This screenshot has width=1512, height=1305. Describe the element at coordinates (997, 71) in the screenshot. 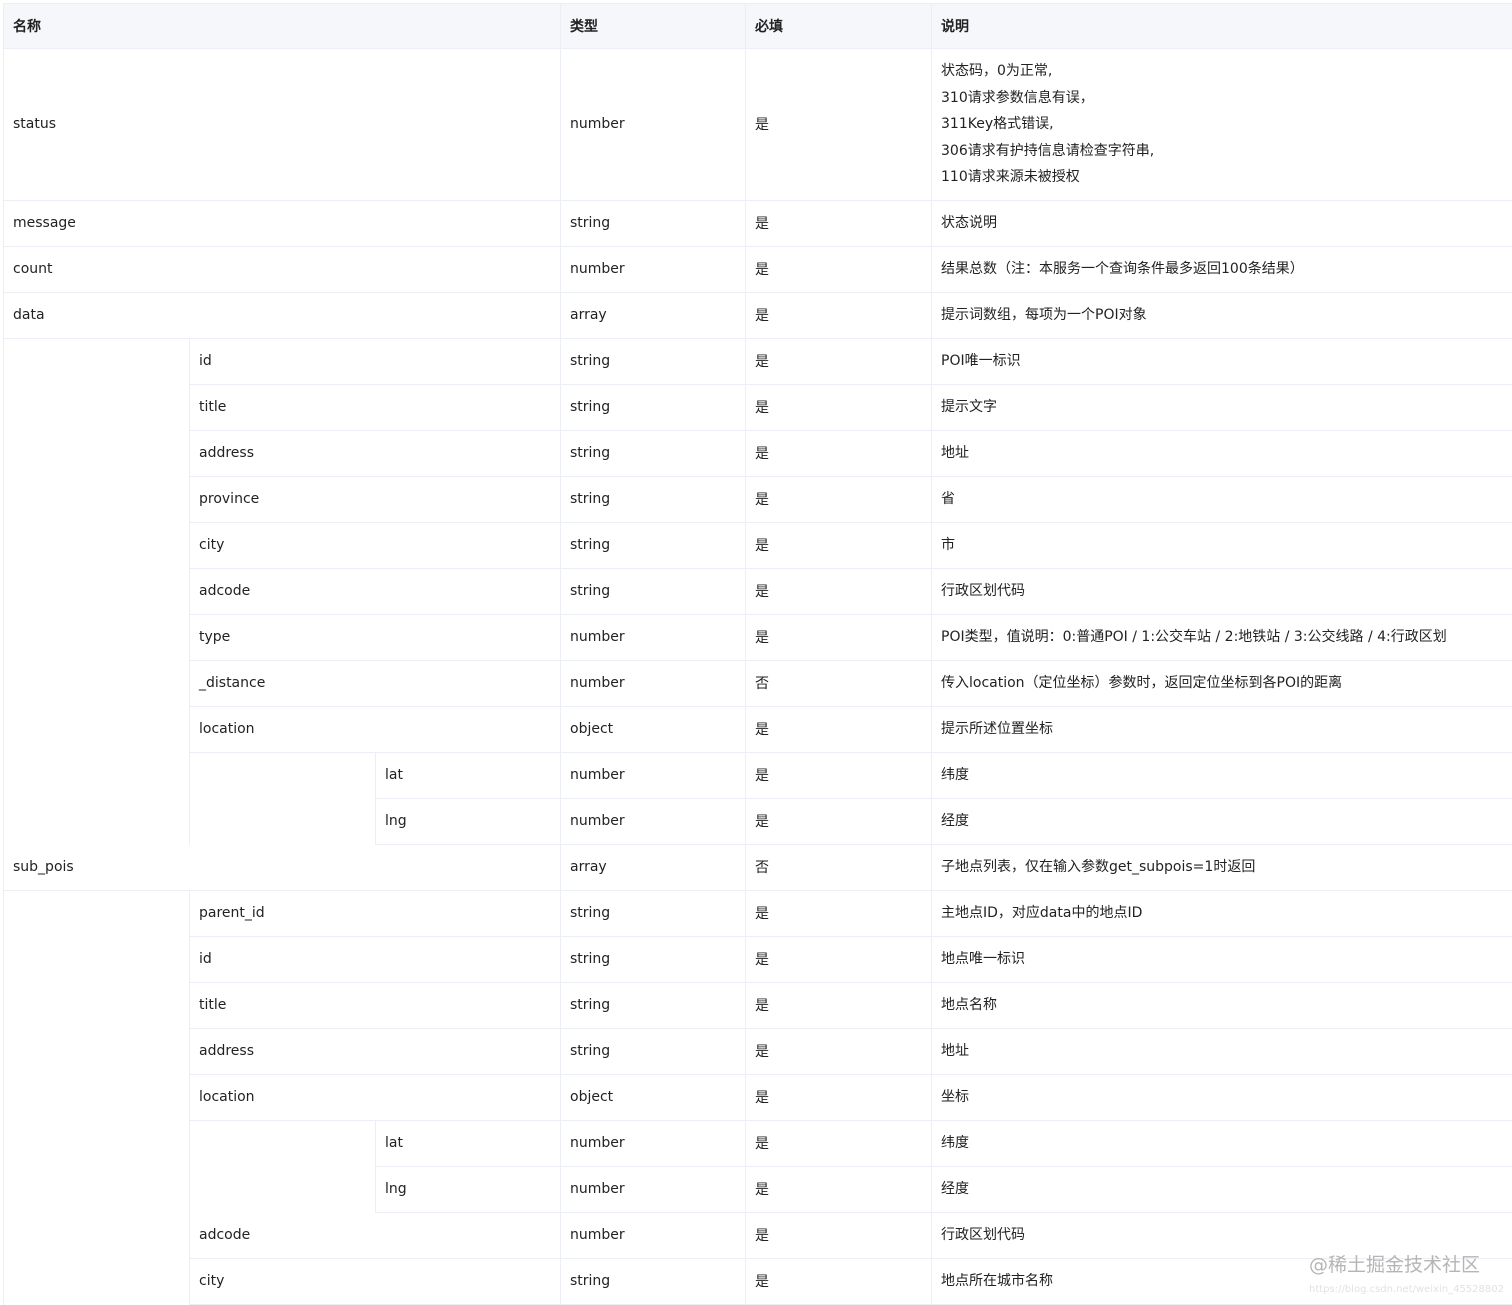

I see `description-line: 状态码，0为正常,` at that location.